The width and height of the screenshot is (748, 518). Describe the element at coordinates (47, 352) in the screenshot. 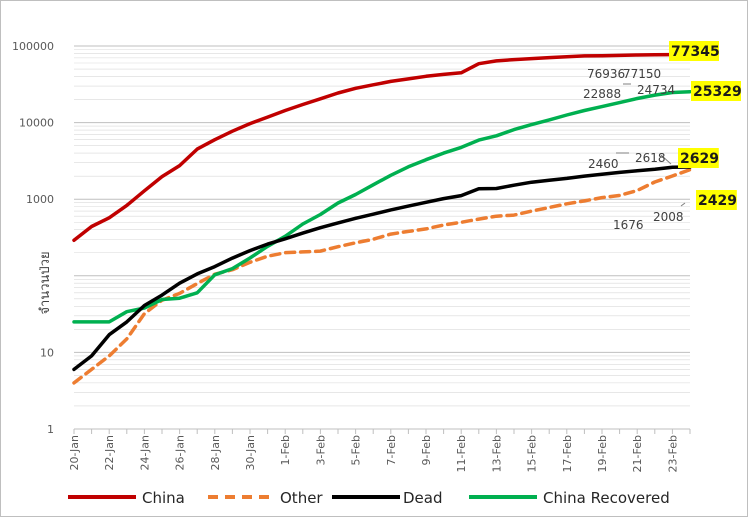

I see `y-tick-label: 10` at that location.